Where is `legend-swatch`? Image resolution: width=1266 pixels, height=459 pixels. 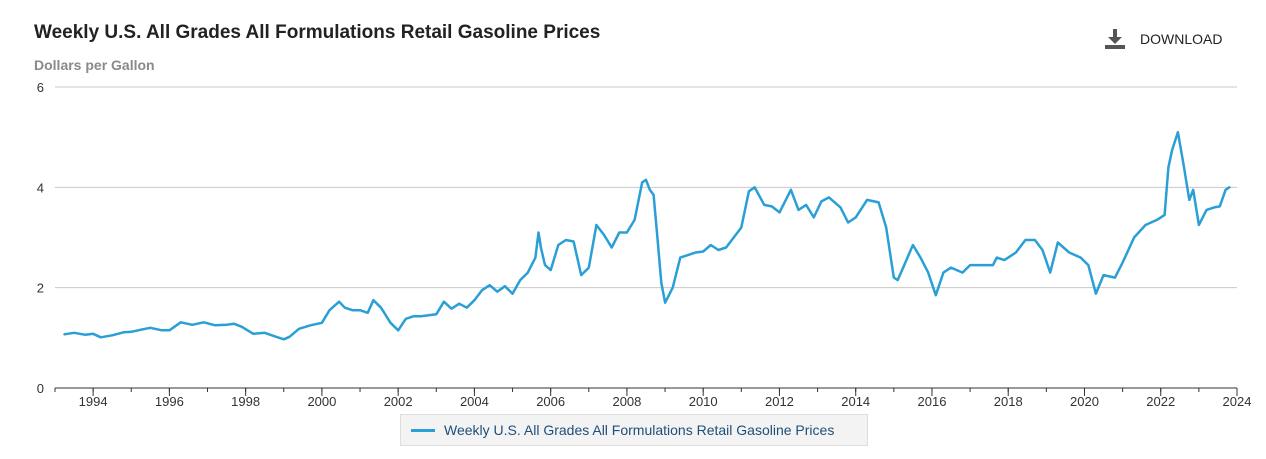 legend-swatch is located at coordinates (423, 430).